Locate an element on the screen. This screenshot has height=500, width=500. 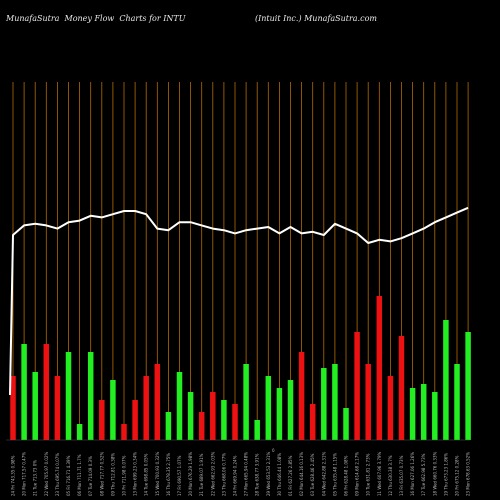
x-tick-label: 14 Tue 698.85 0.05% is located at coordinates (146, 474).